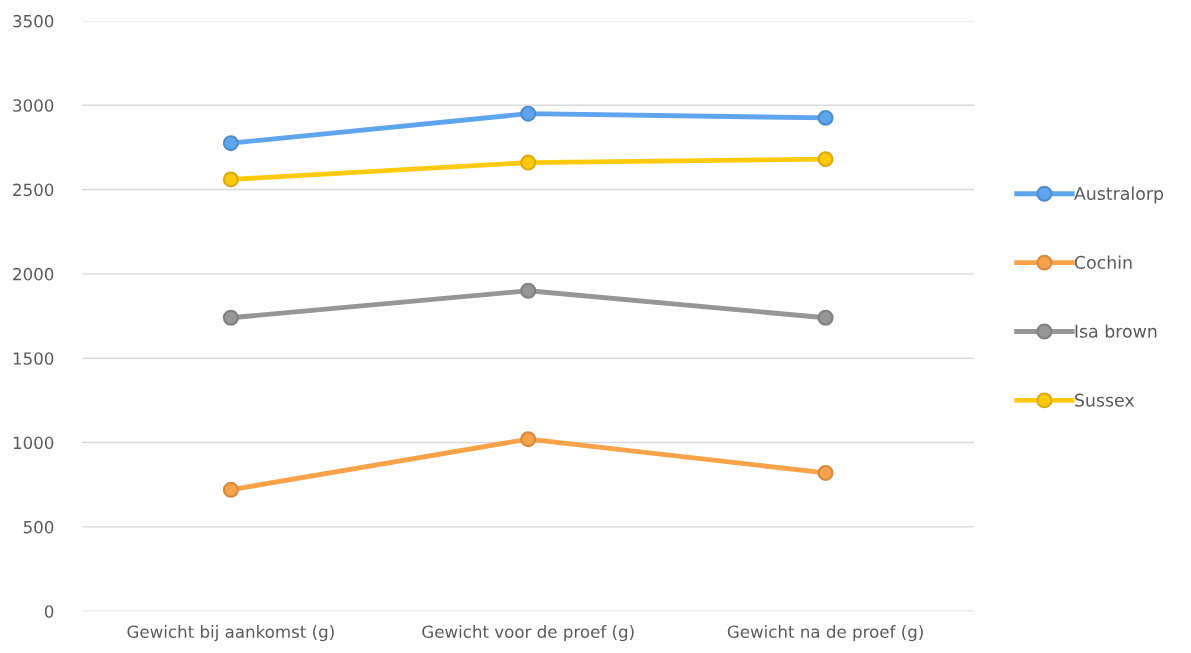 Image resolution: width=1191 pixels, height=653 pixels. What do you see at coordinates (1103, 262) in the screenshot?
I see `legend-label: Cochin` at bounding box center [1103, 262].